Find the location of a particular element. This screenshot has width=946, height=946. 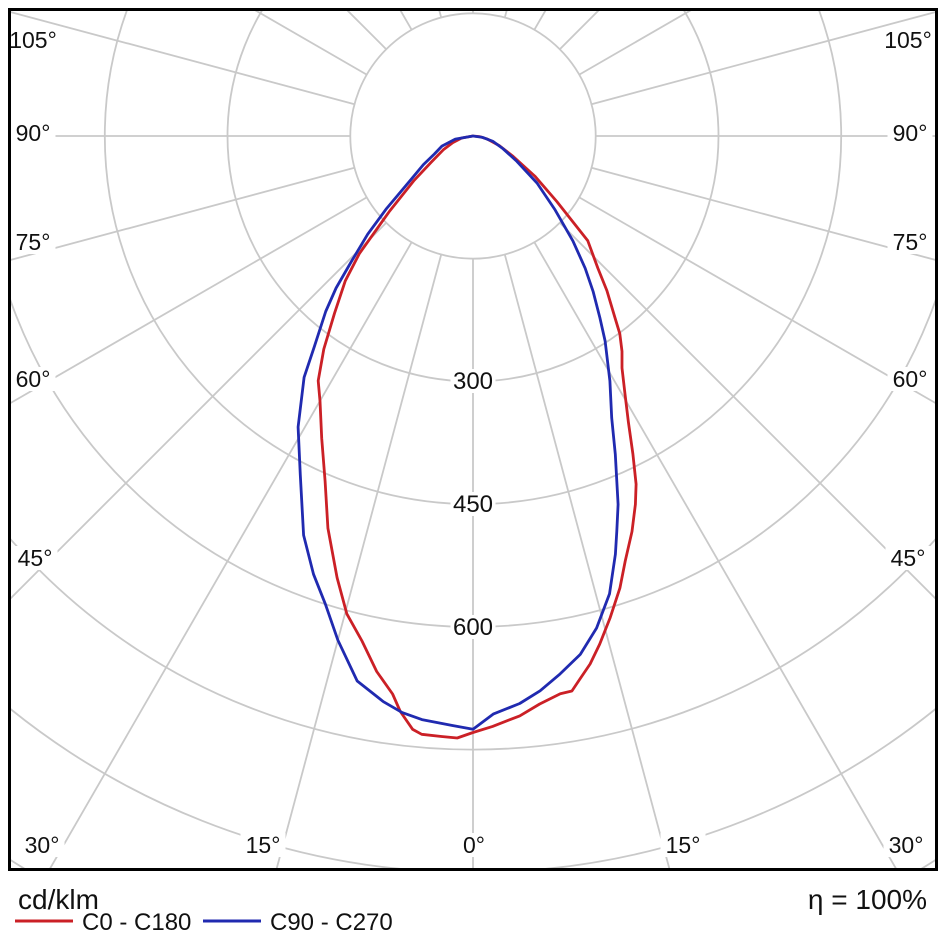

radial-tick-label: 450 is located at coordinates (473, 504).